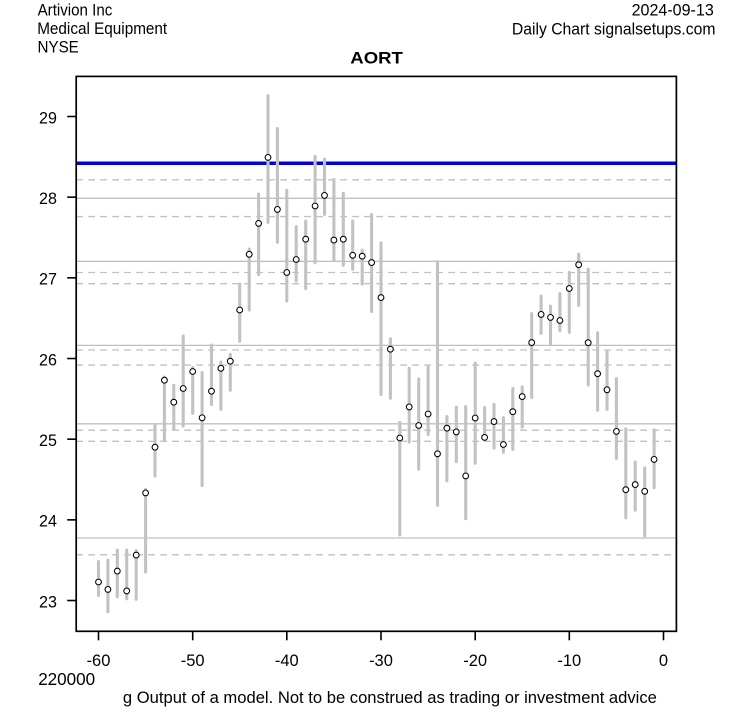 This screenshot has height=713, width=753. I want to click on svg-text: -10, so click(569, 661).